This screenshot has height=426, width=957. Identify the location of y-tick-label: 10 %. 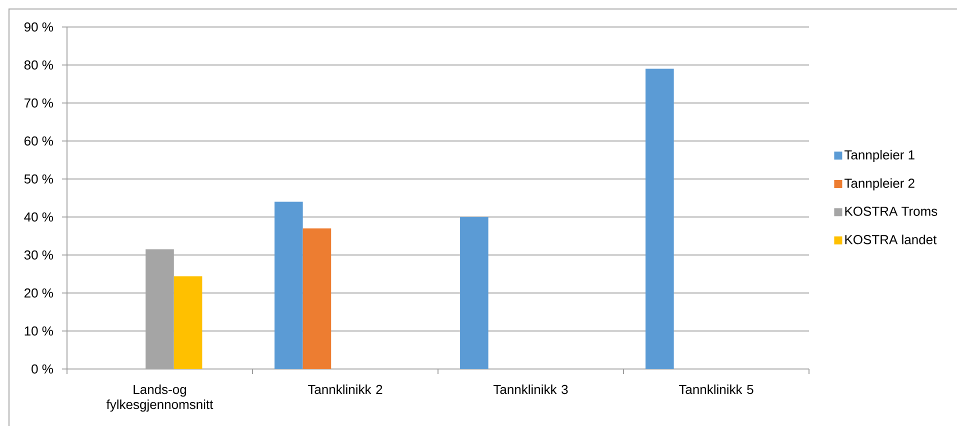
(38, 331).